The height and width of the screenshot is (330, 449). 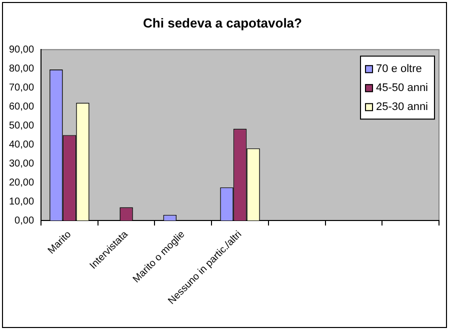 I want to click on legend-label: 45-50 anni, so click(x=402, y=88).